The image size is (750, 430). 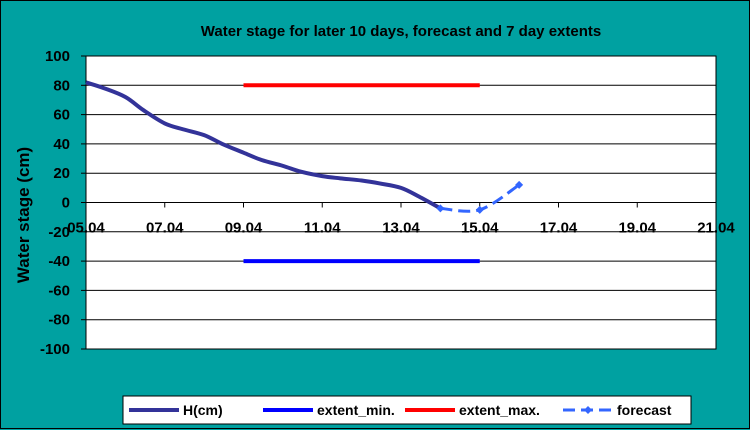 What do you see at coordinates (59, 290) in the screenshot?
I see `y-tick-label-8: -60` at bounding box center [59, 290].